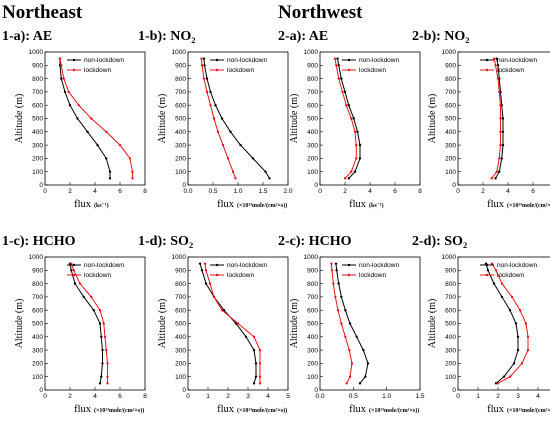 The image size is (550, 423). Describe the element at coordinates (432, 324) in the screenshot. I see `y-axis-label: Altitude (m)` at that location.